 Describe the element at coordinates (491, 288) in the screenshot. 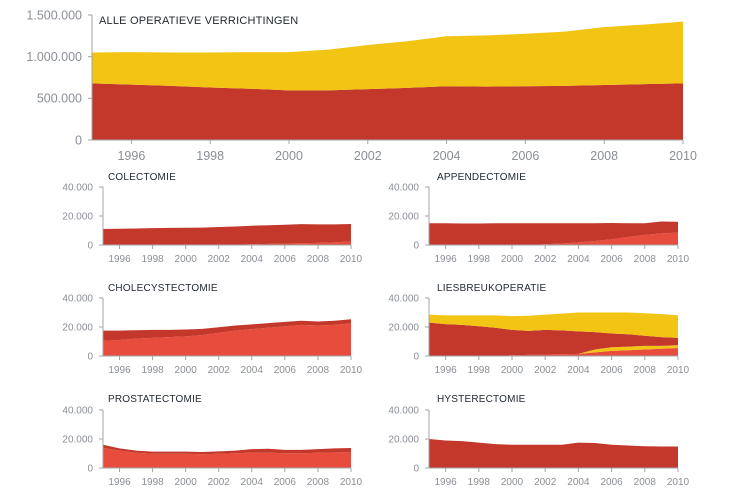

I see `chart-title: LIESBREUKOPERATIE` at that location.